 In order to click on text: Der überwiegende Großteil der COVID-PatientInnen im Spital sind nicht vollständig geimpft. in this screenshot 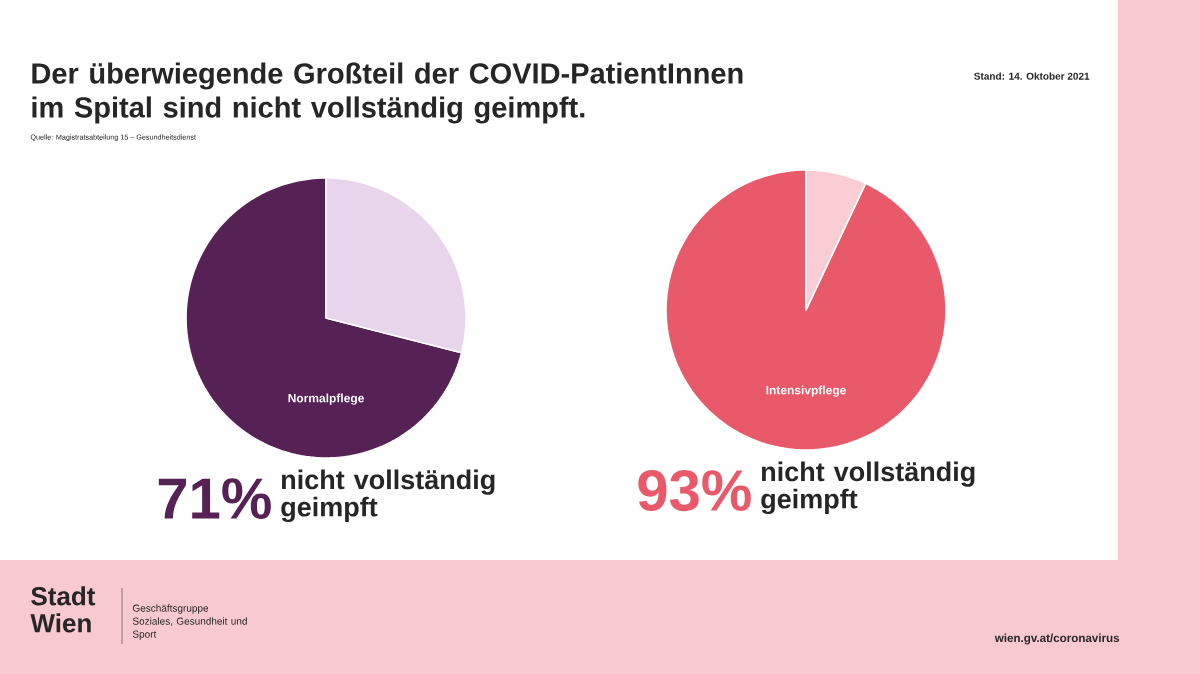, I will do `click(387, 93)`.